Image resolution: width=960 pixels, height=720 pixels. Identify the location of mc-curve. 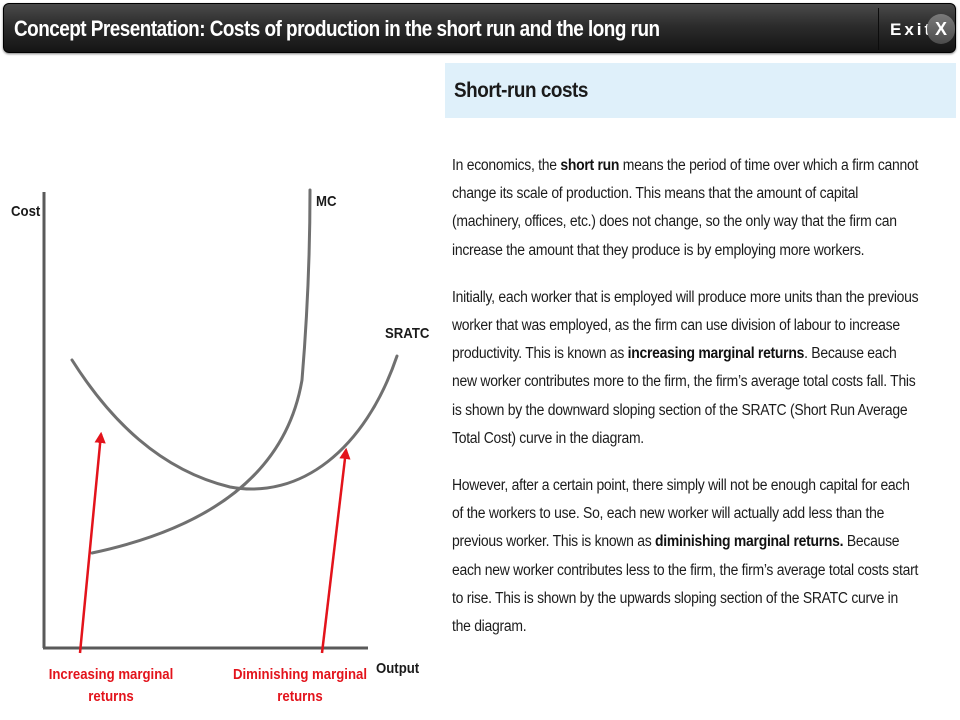
(201, 371).